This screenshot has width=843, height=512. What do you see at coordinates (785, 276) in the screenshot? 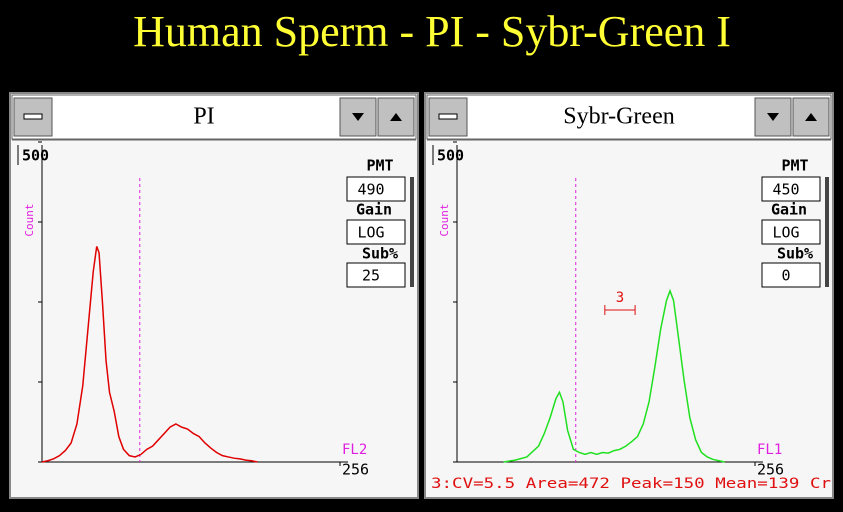
I see `sub-value: 0` at bounding box center [785, 276].